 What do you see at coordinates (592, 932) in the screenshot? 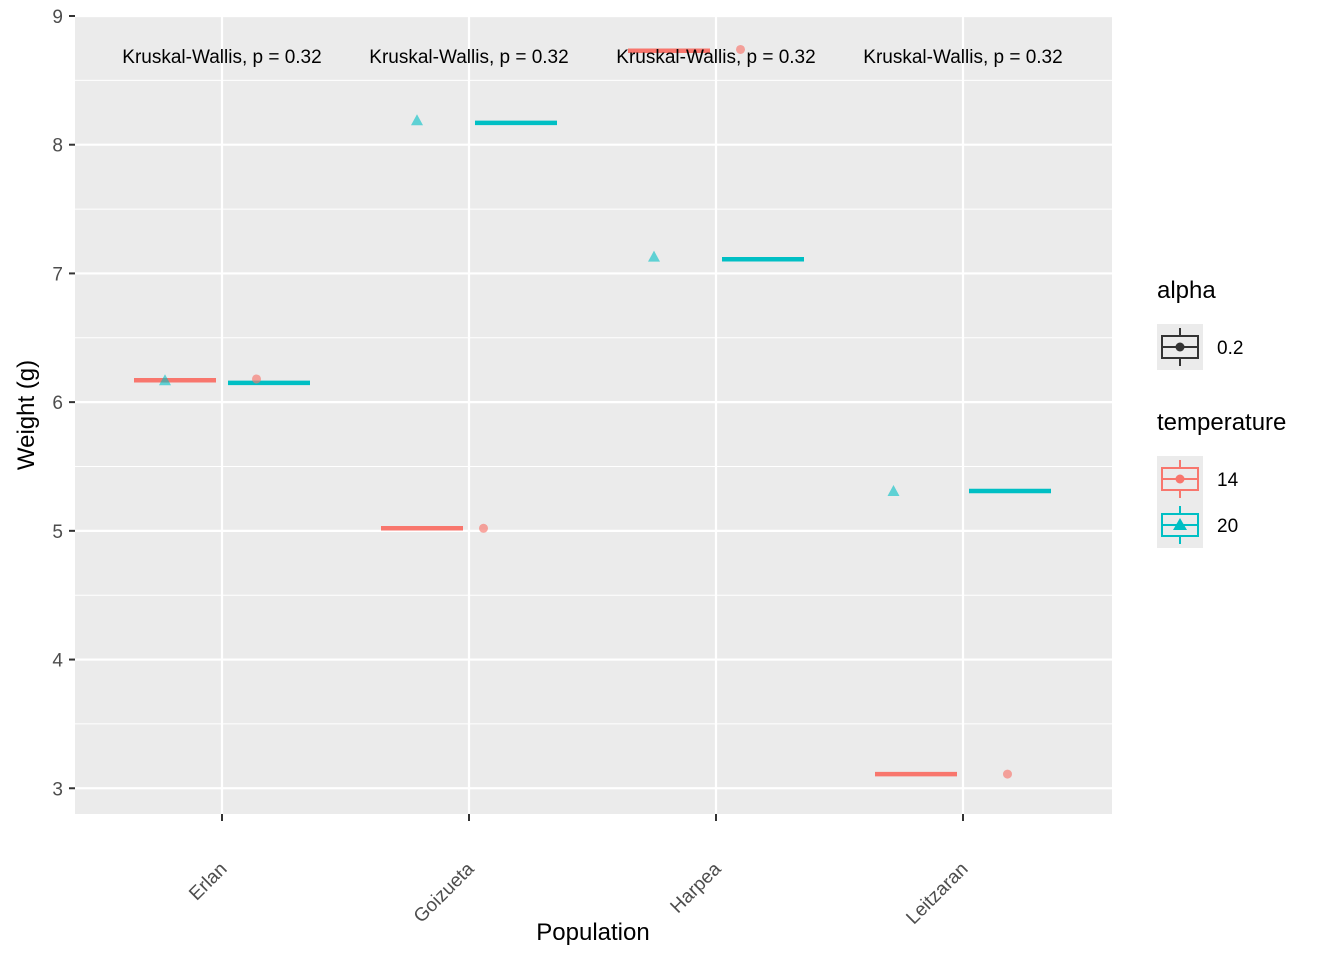
I see `x-axis-title: Population` at bounding box center [592, 932].